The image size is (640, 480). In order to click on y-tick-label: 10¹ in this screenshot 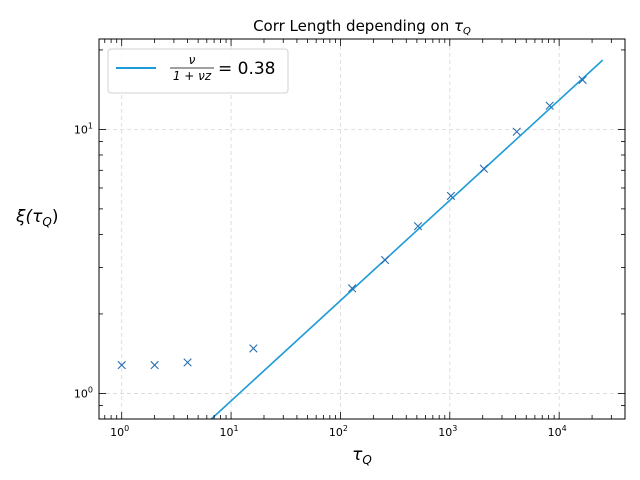, I will do `click(83, 128)`.